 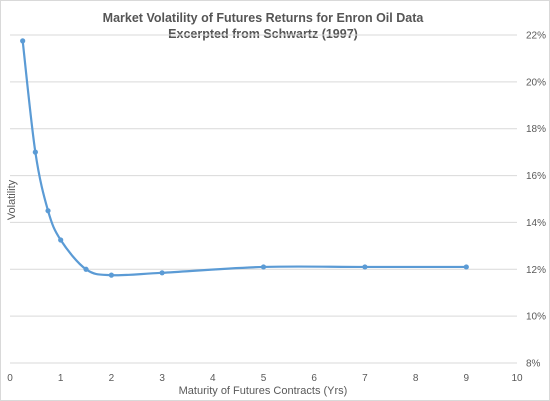 What do you see at coordinates (536, 176) in the screenshot?
I see `y-tick-label: 16%` at bounding box center [536, 176].